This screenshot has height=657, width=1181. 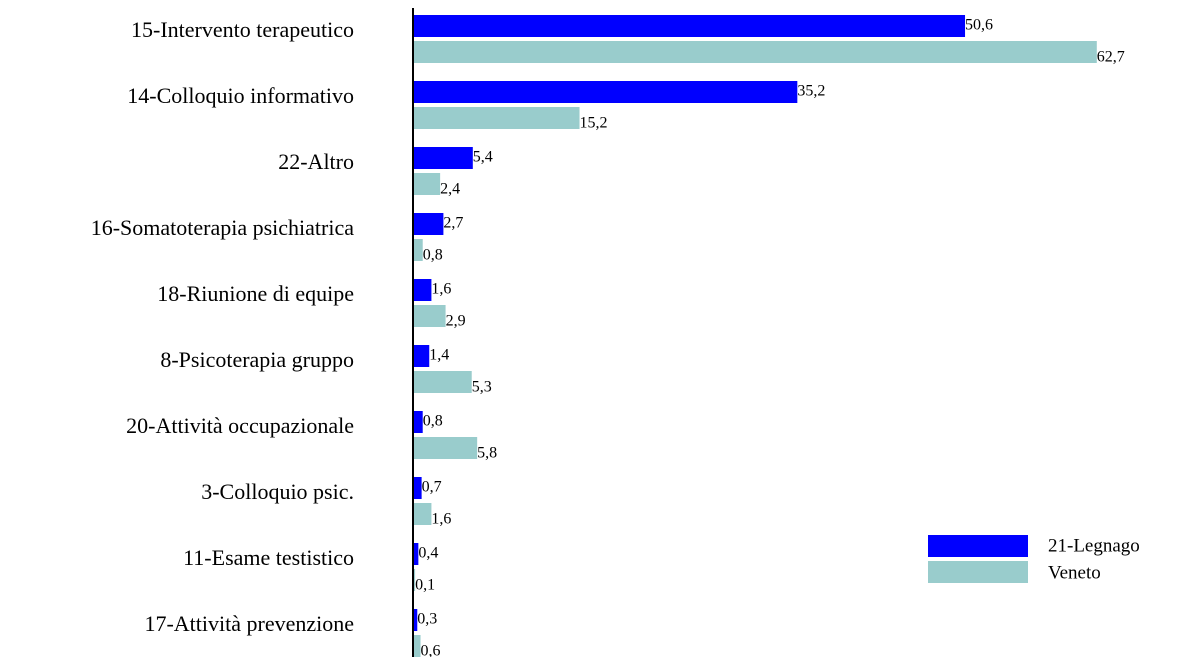 I want to click on value-label: 5,8, so click(x=487, y=453).